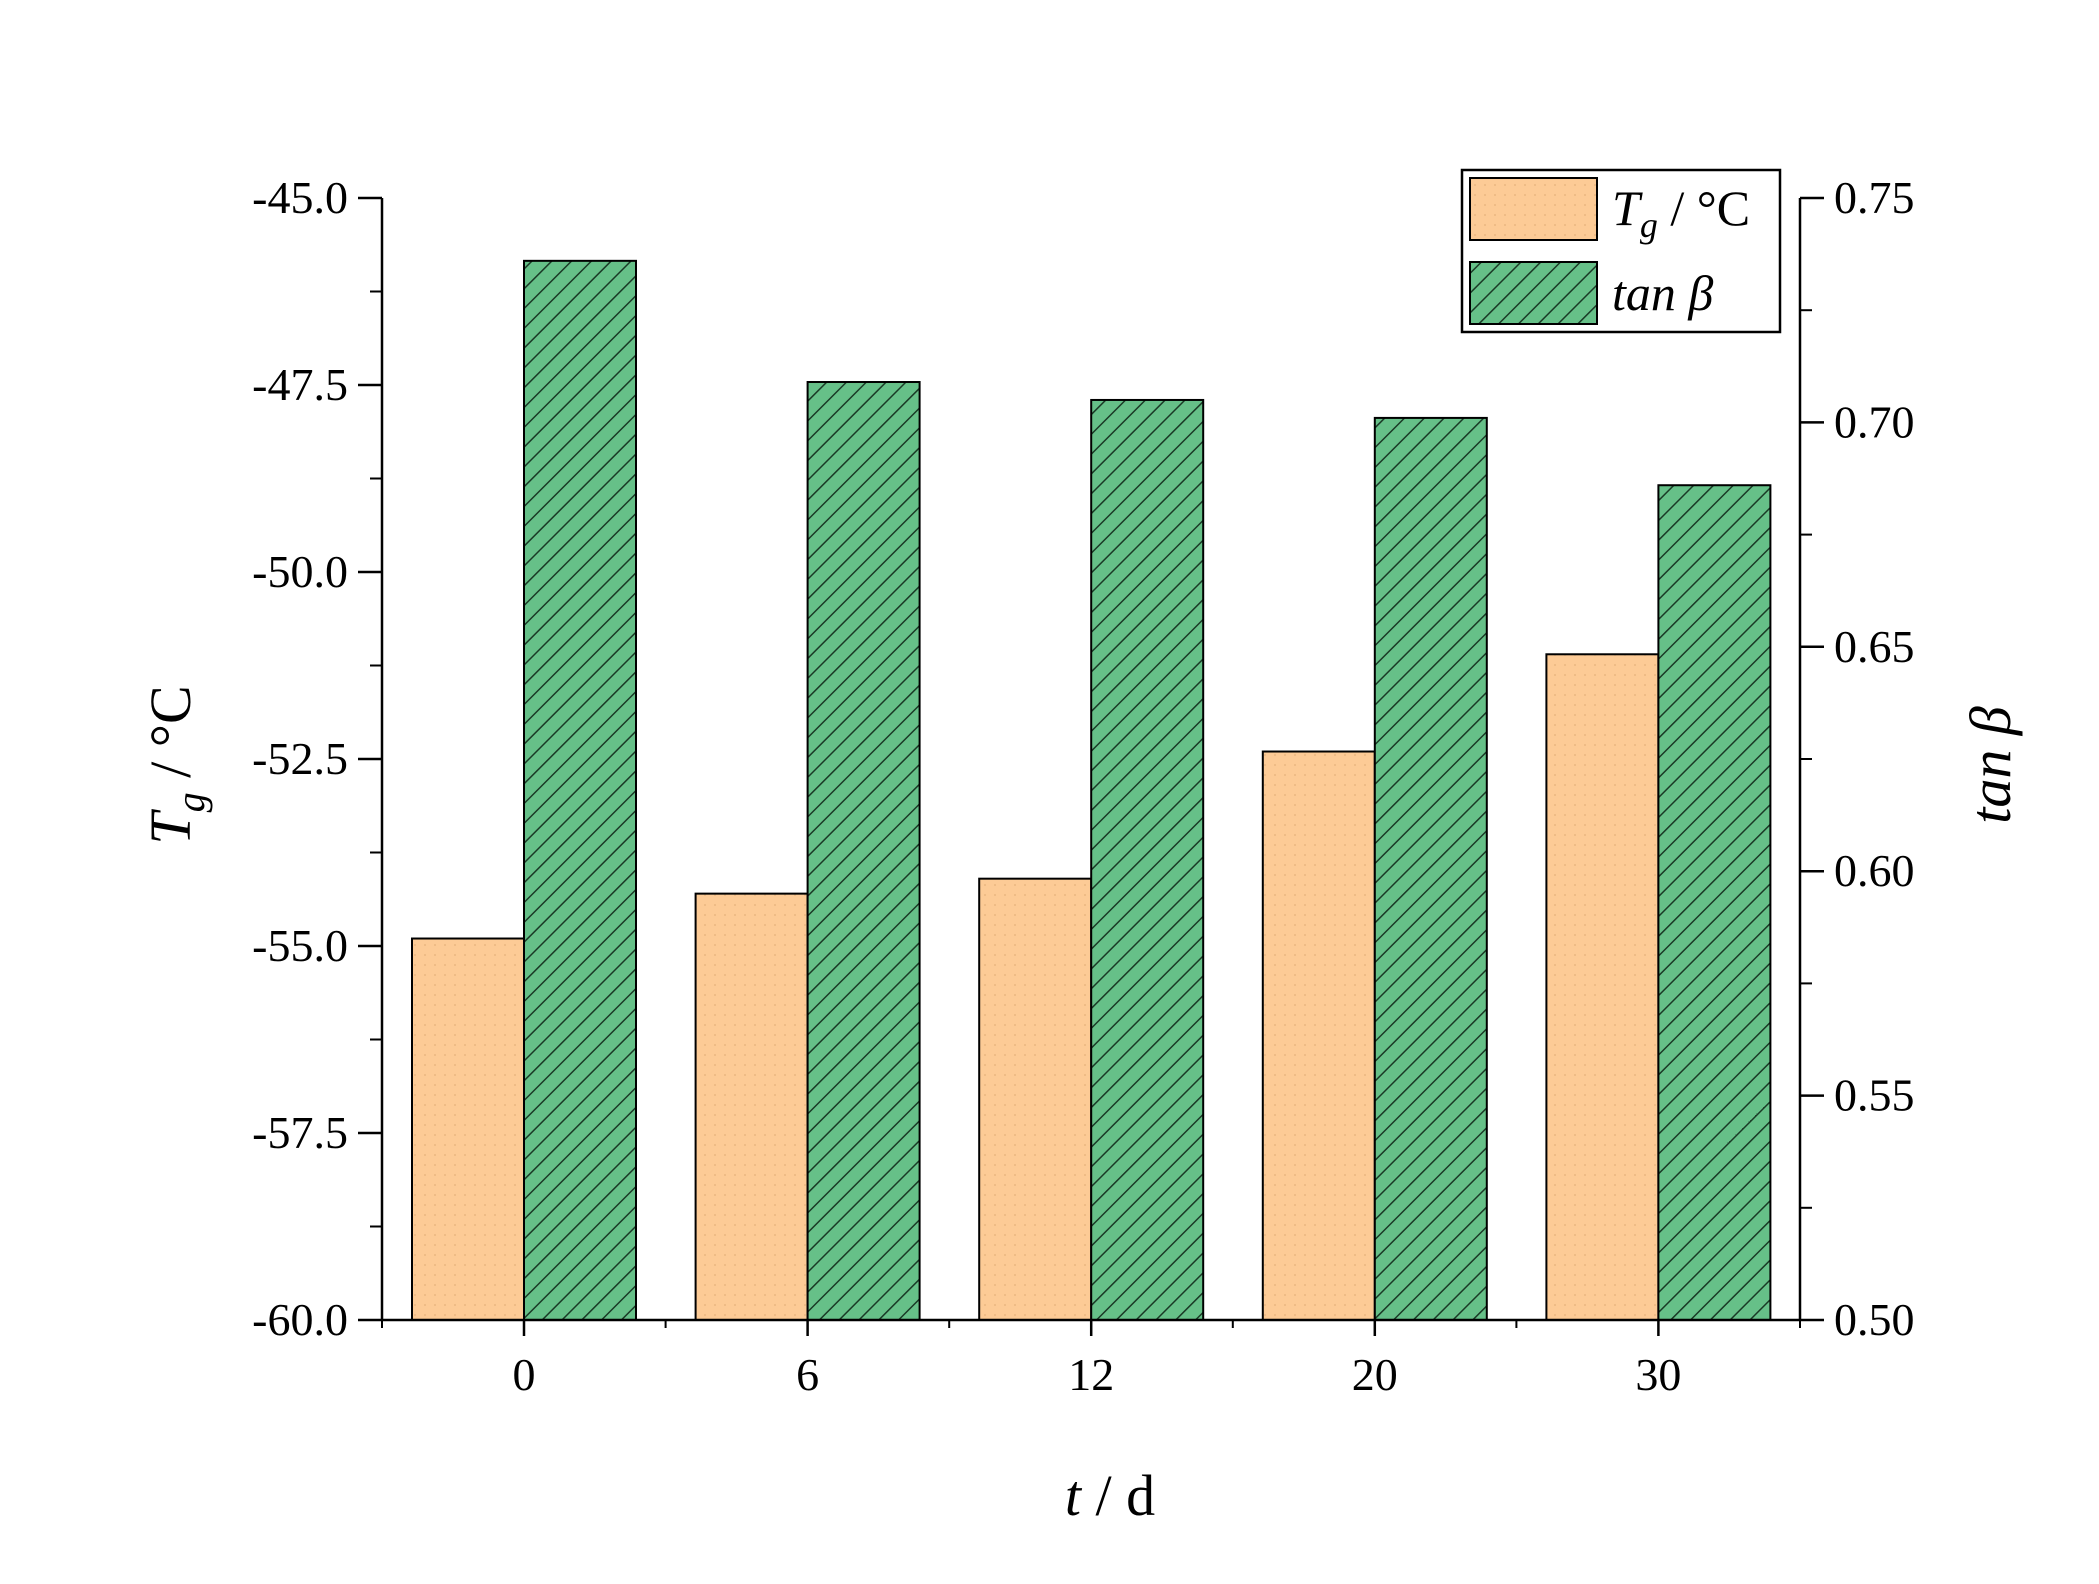 Image resolution: width=2099 pixels, height=1584 pixels. Describe the element at coordinates (1662, 293) in the screenshot. I see `legend-label-tanb: tan β` at that location.